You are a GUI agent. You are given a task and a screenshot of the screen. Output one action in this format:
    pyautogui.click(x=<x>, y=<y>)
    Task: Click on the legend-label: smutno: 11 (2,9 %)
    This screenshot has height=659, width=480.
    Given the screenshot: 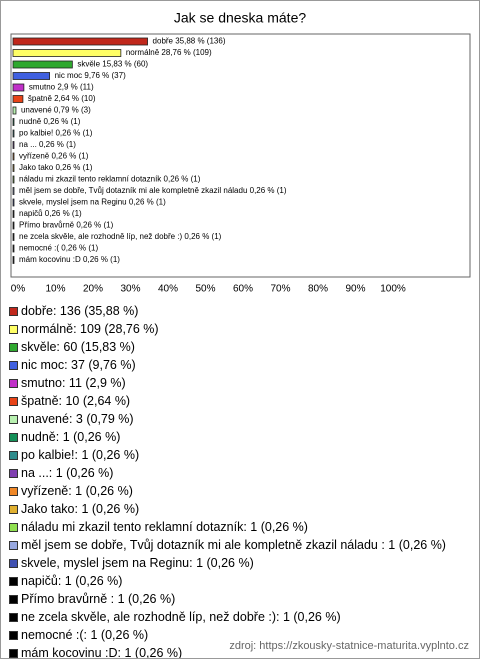 What is the action you would take?
    pyautogui.click(x=73, y=383)
    